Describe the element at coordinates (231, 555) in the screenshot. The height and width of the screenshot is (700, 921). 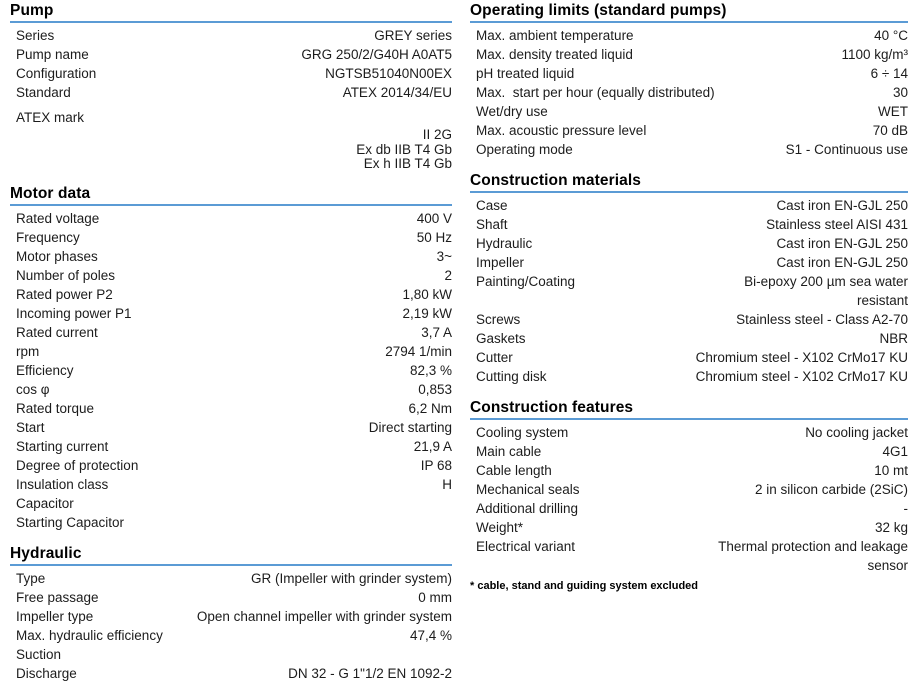
I see `section-title: Hydraulic` at that location.